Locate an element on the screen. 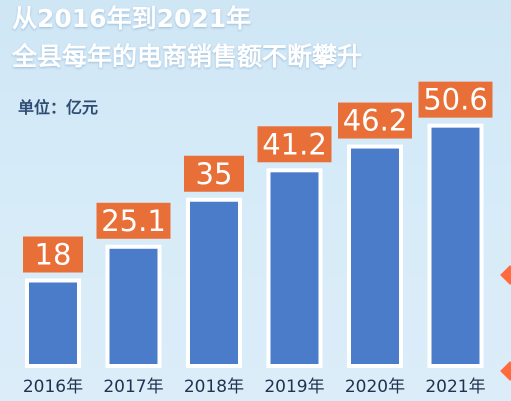 This screenshot has height=401, width=511. x-tick-label: 2016年 is located at coordinates (53, 387).